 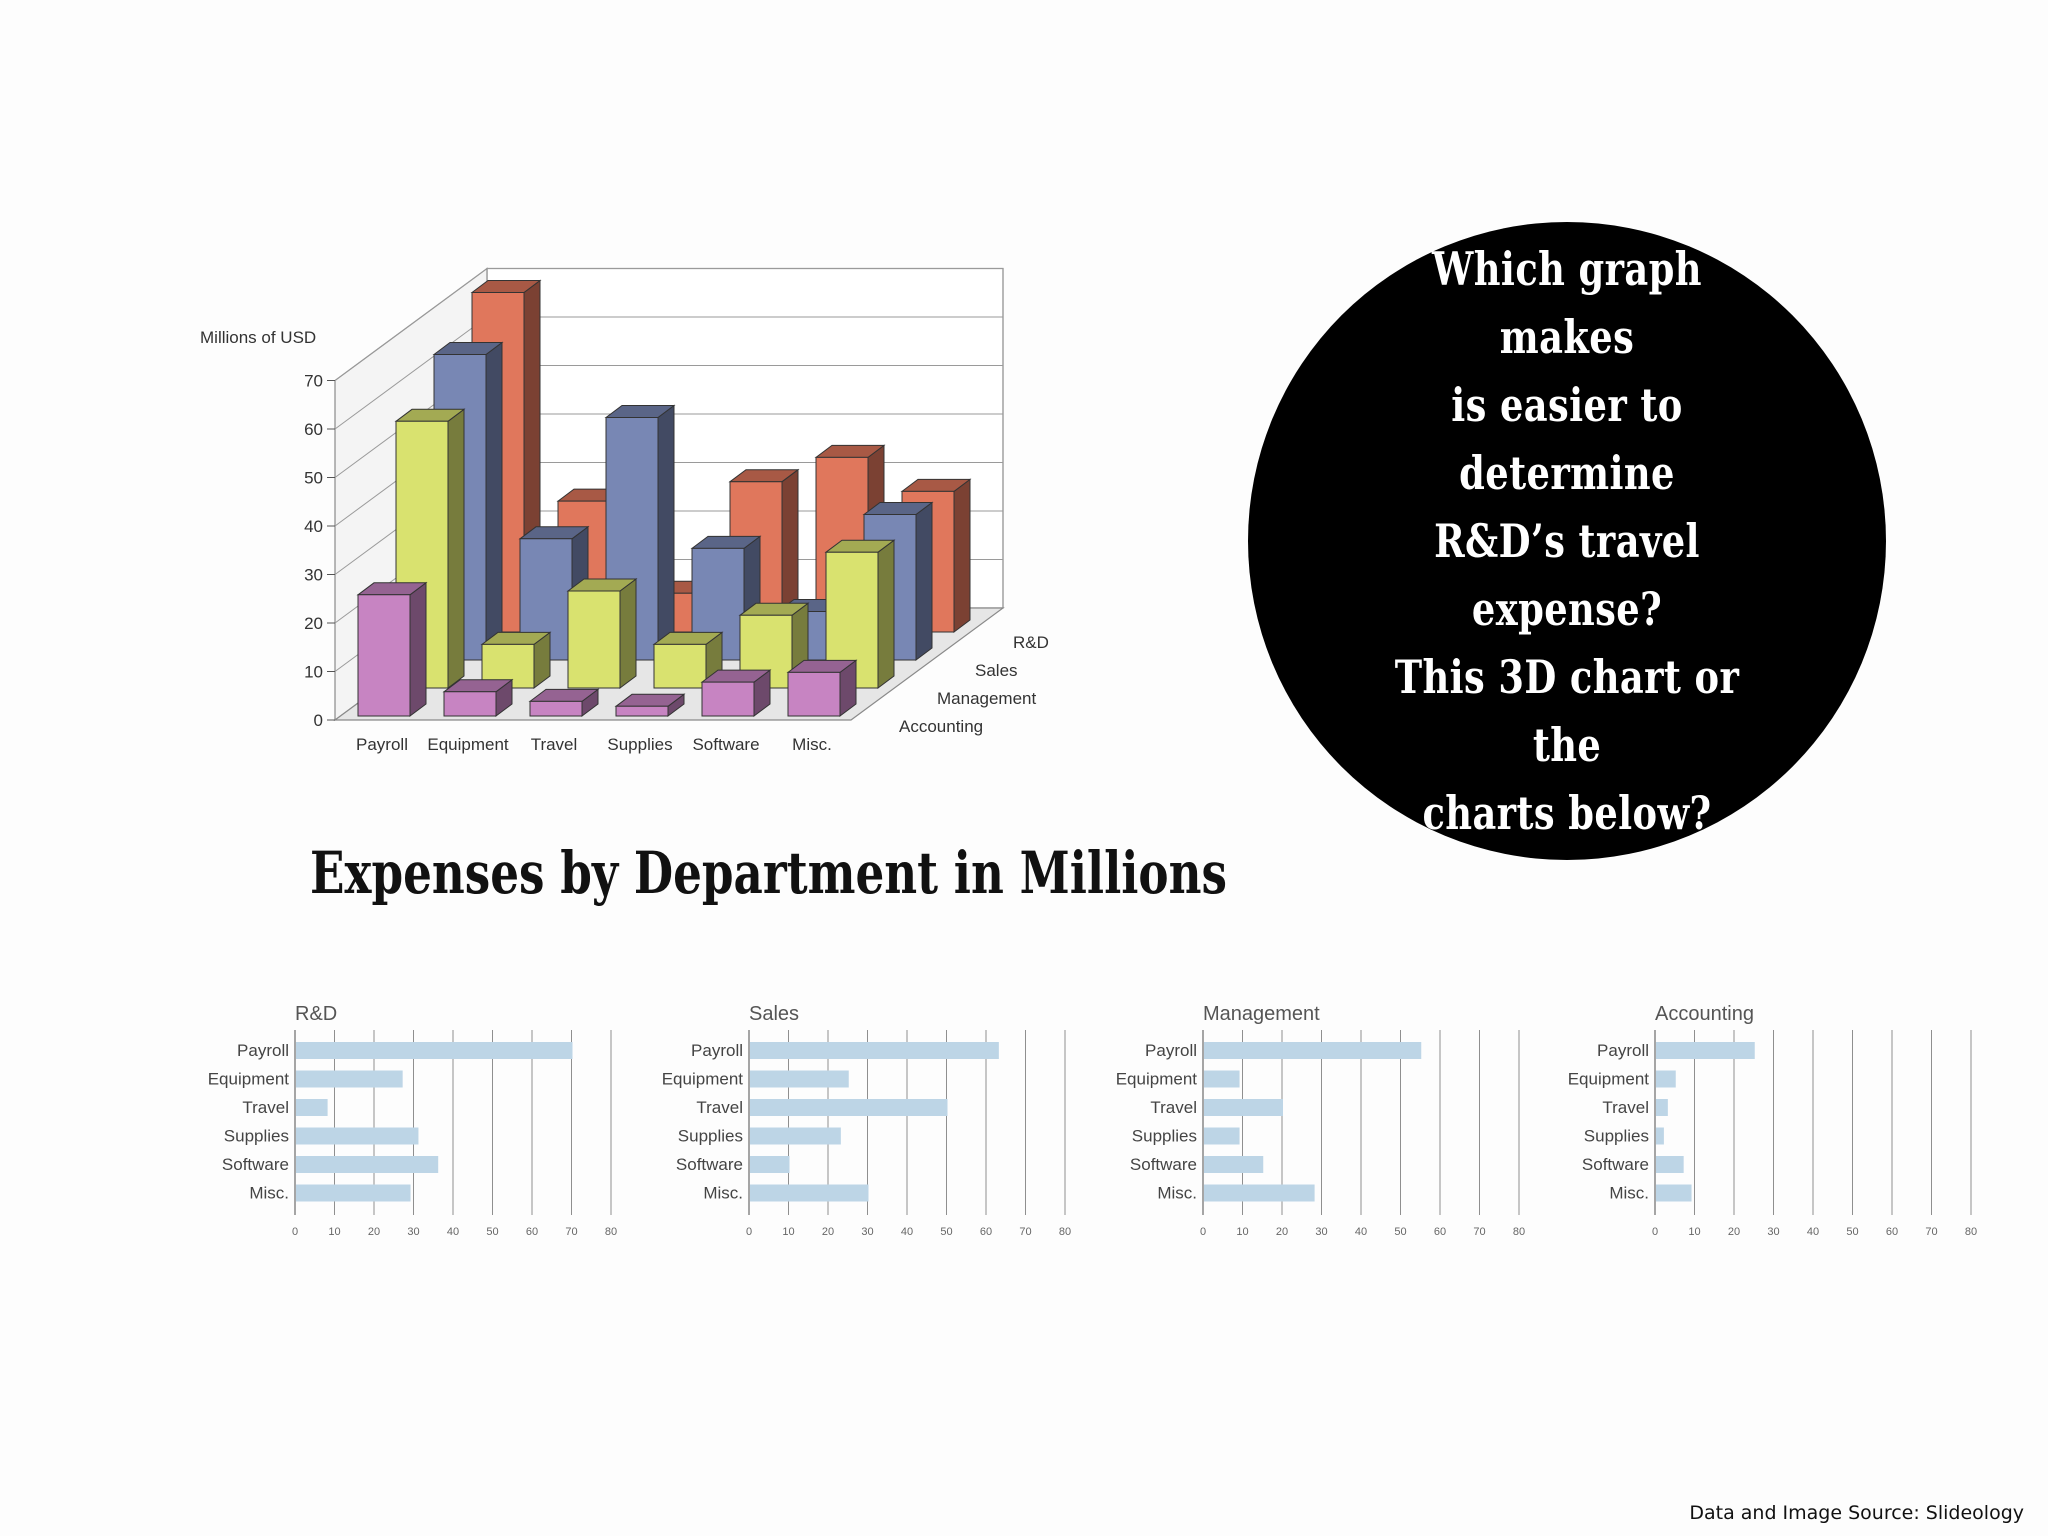 What do you see at coordinates (812, 744) in the screenshot?
I see `x-tick-label: Misc.` at bounding box center [812, 744].